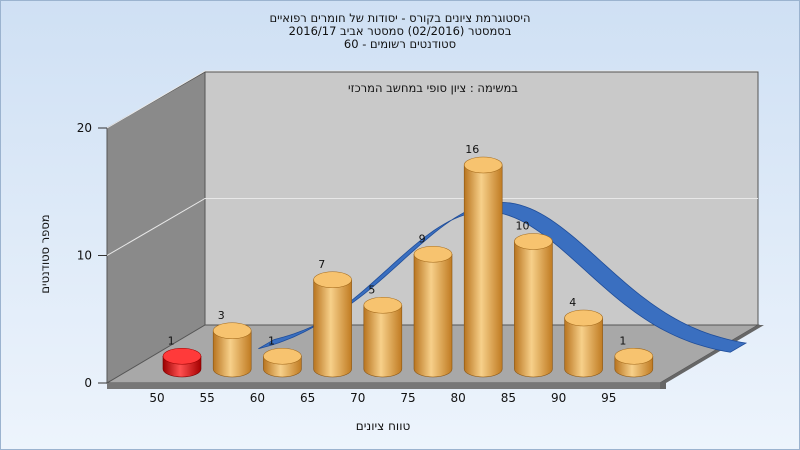 The image size is (800, 450). I want to click on bar-value-label: 4, so click(572, 302).